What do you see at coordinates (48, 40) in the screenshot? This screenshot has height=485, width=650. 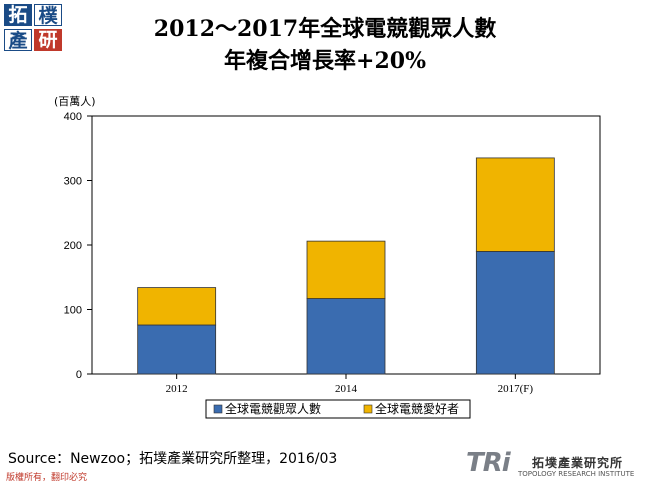 I see `logo-char: 研` at bounding box center [48, 40].